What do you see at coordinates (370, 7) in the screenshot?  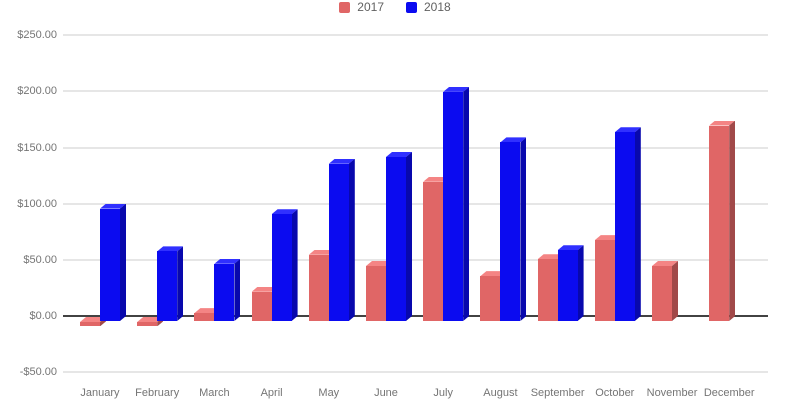 I see `legend-label-2017: 2017` at bounding box center [370, 7].